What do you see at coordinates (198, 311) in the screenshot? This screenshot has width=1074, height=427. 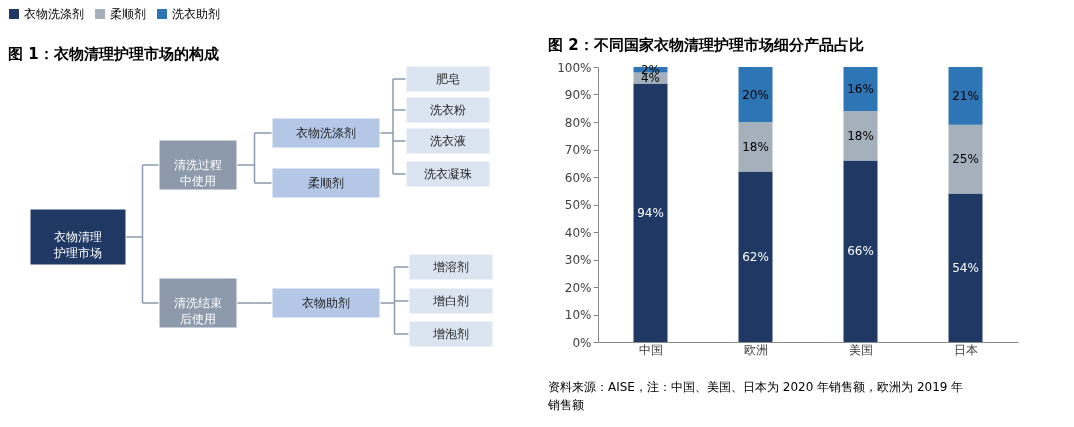 I see `text: 清洗结束后使用` at bounding box center [198, 311].